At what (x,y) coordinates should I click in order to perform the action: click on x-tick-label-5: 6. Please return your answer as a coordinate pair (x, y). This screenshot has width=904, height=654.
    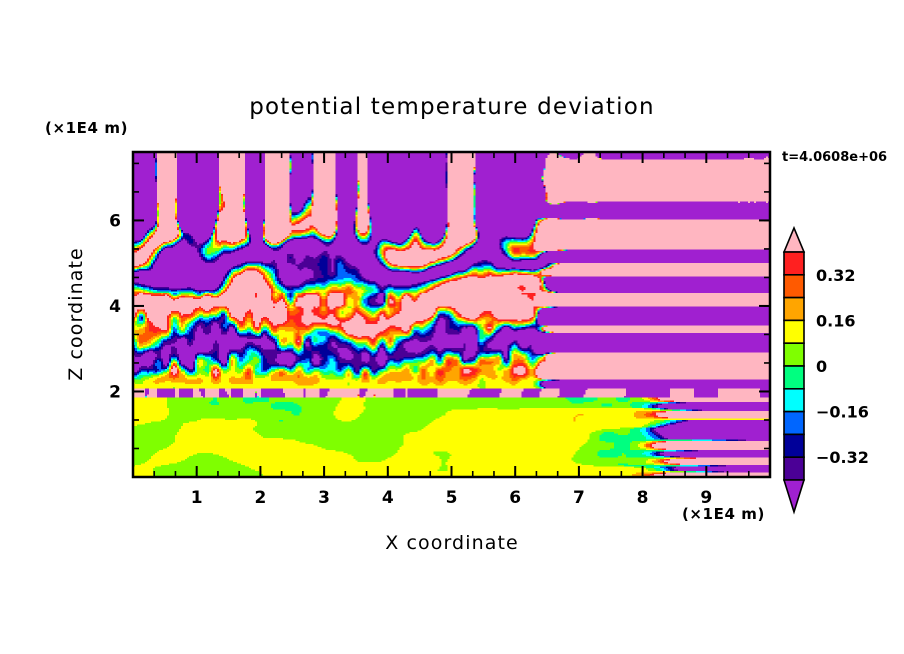
    Looking at the image, I should click on (515, 498).